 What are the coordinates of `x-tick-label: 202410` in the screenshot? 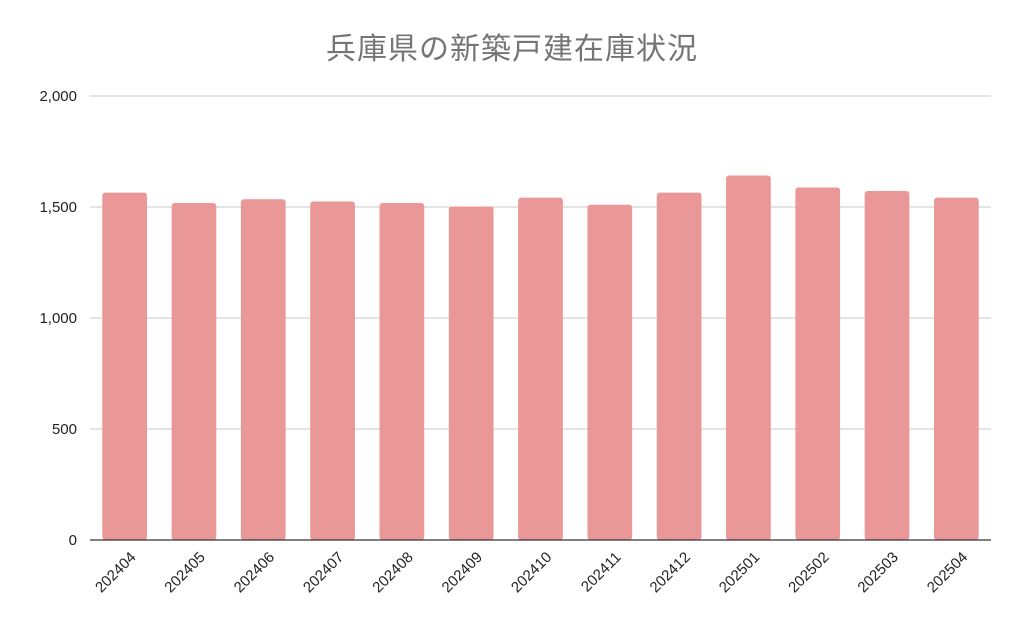 It's located at (531, 572).